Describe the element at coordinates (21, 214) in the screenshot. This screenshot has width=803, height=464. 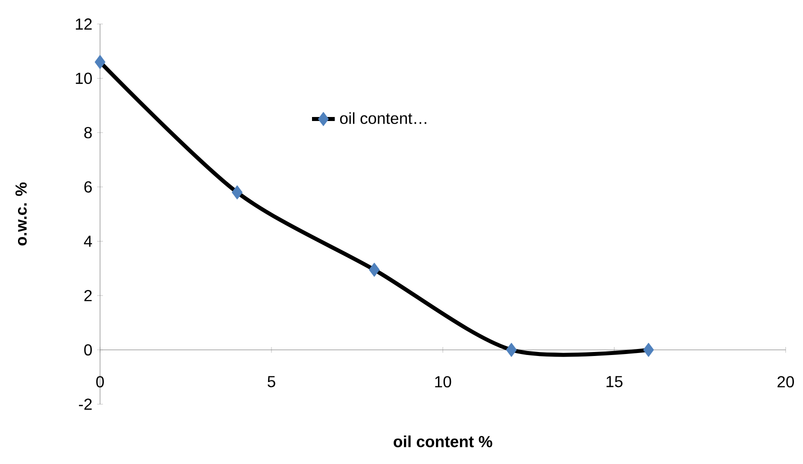
I see `y-axis-title: o.w.c. %` at that location.